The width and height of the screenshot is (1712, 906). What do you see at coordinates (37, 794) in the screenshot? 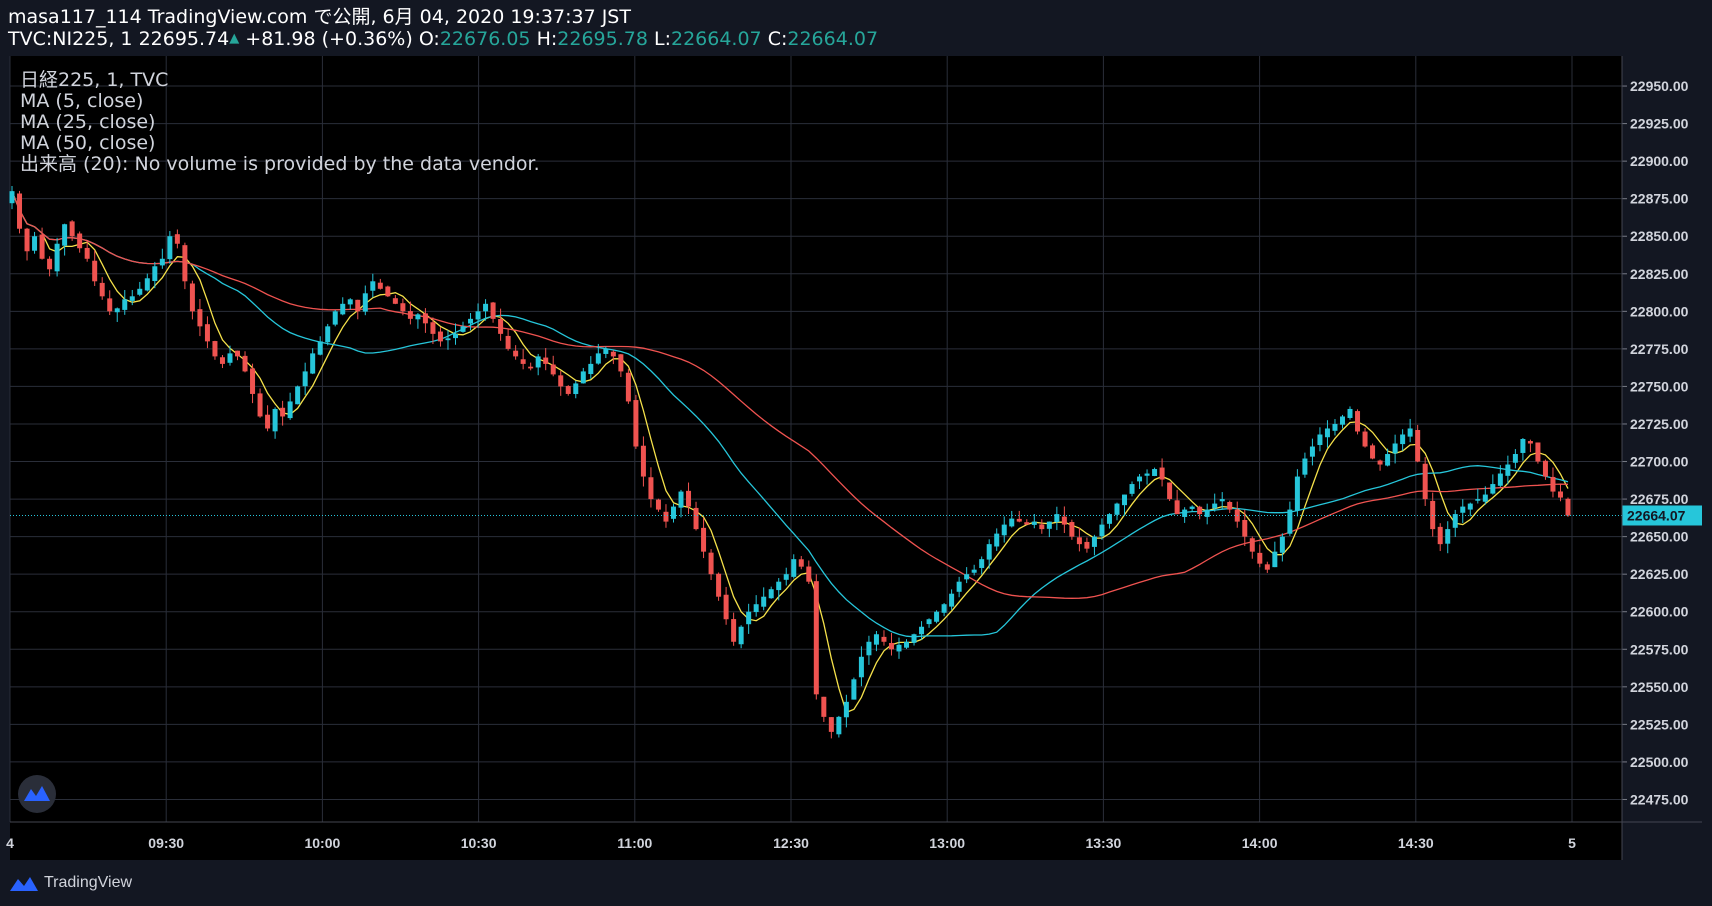
I see `tradingview-logo-badge` at bounding box center [37, 794].